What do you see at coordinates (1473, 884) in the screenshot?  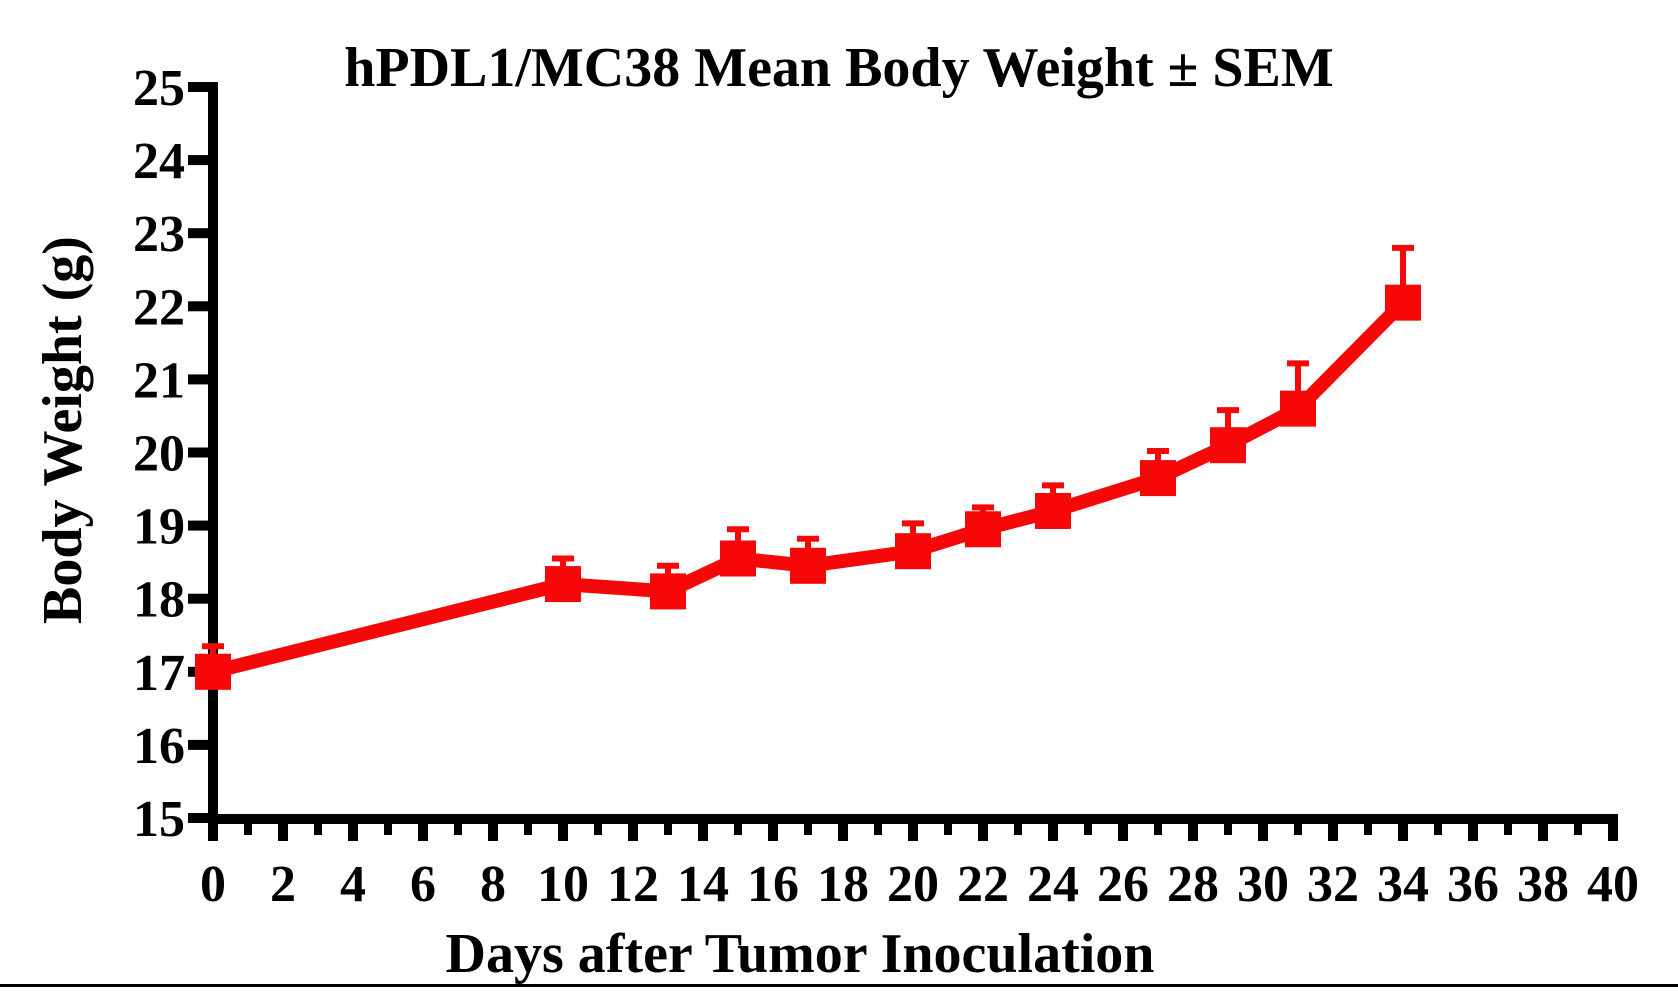 I see `x-axis-tick-label: 36` at bounding box center [1473, 884].